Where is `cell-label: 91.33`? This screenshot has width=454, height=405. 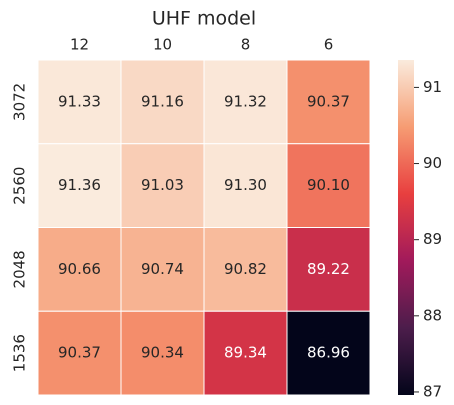
cell-label: 91.33 is located at coordinates (79, 101).